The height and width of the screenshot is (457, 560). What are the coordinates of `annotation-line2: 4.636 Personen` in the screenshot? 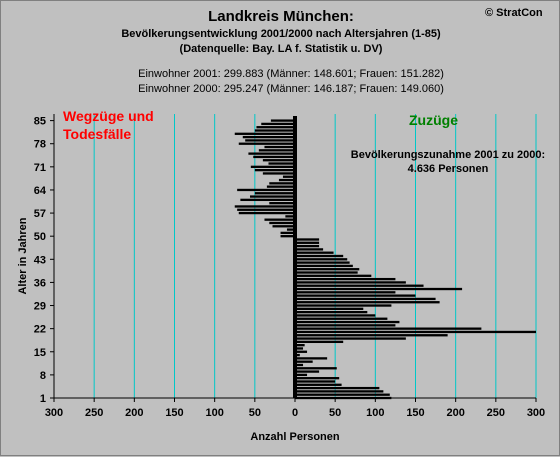 It's located at (448, 169).